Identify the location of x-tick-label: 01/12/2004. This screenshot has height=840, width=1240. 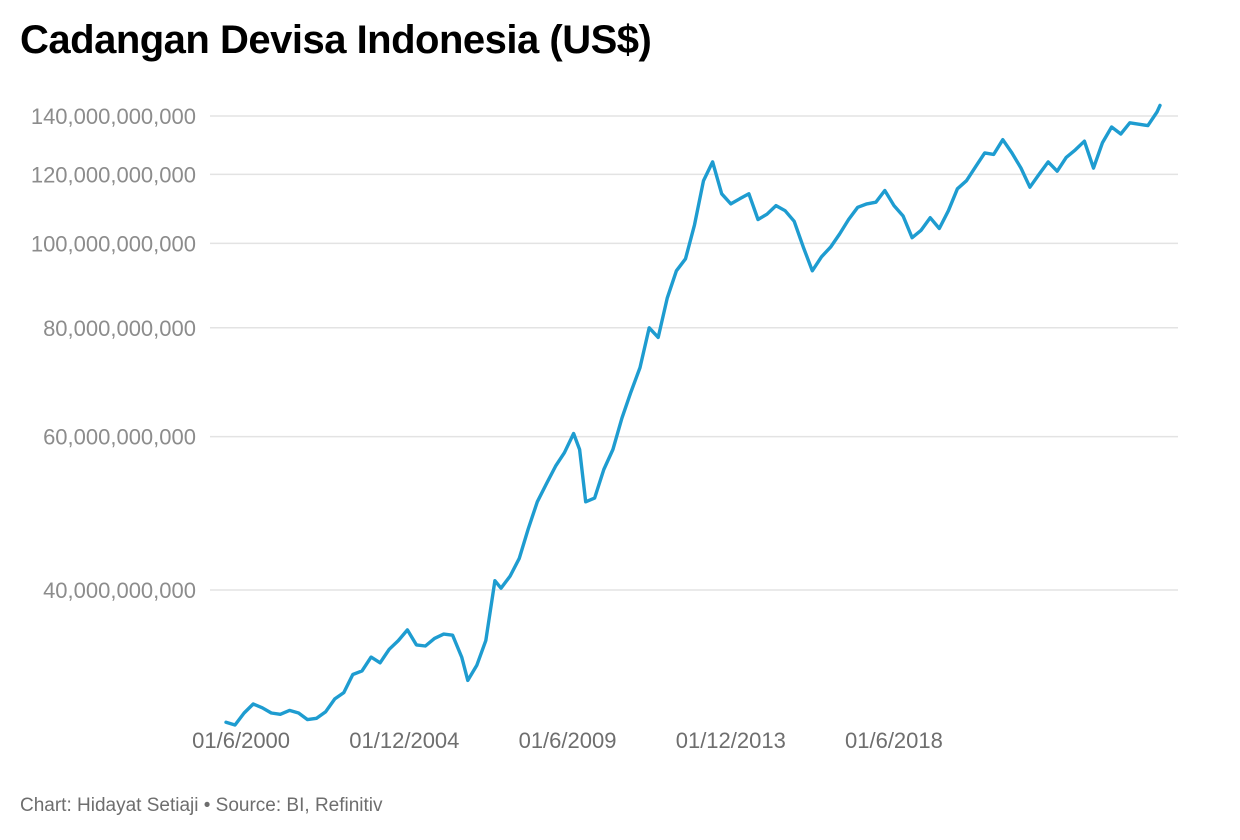
(404, 740).